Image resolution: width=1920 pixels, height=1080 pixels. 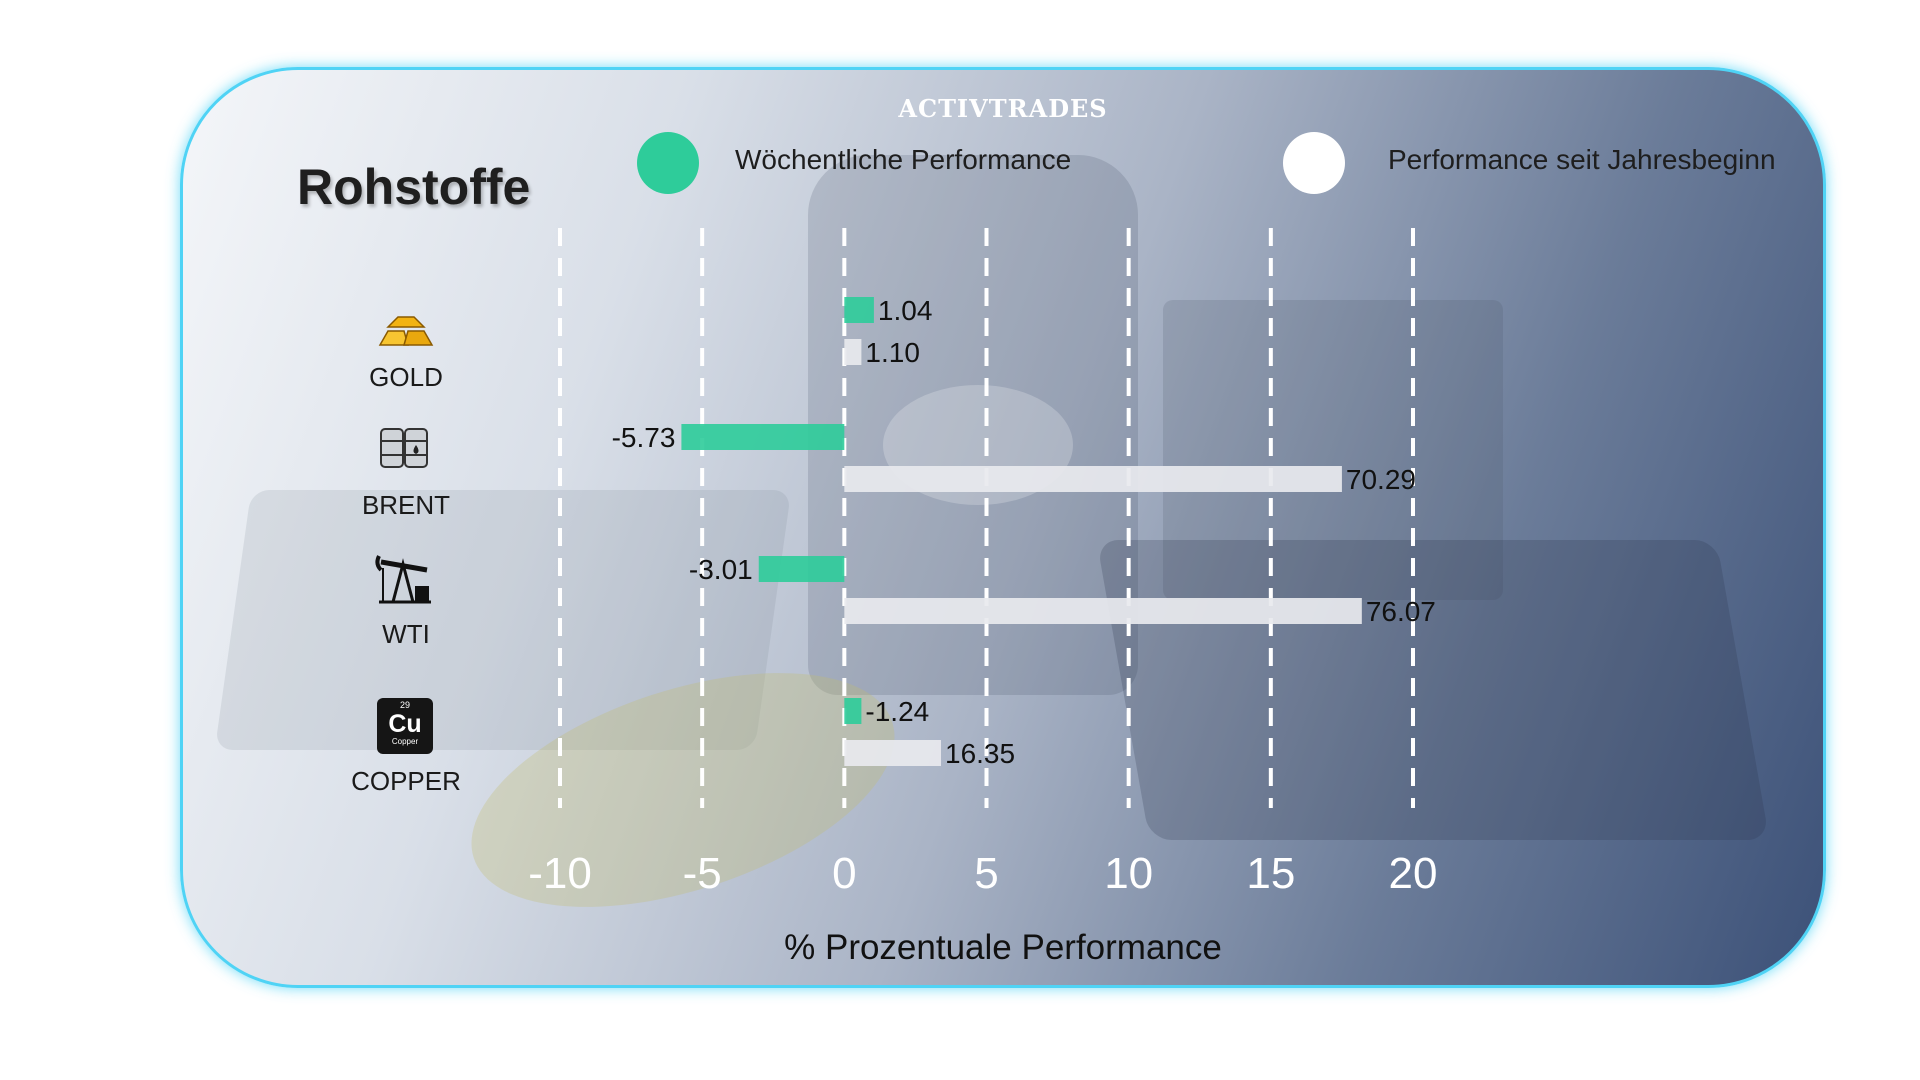 What do you see at coordinates (986, 873) in the screenshot?
I see `x-tick-label-3: 5` at bounding box center [986, 873].